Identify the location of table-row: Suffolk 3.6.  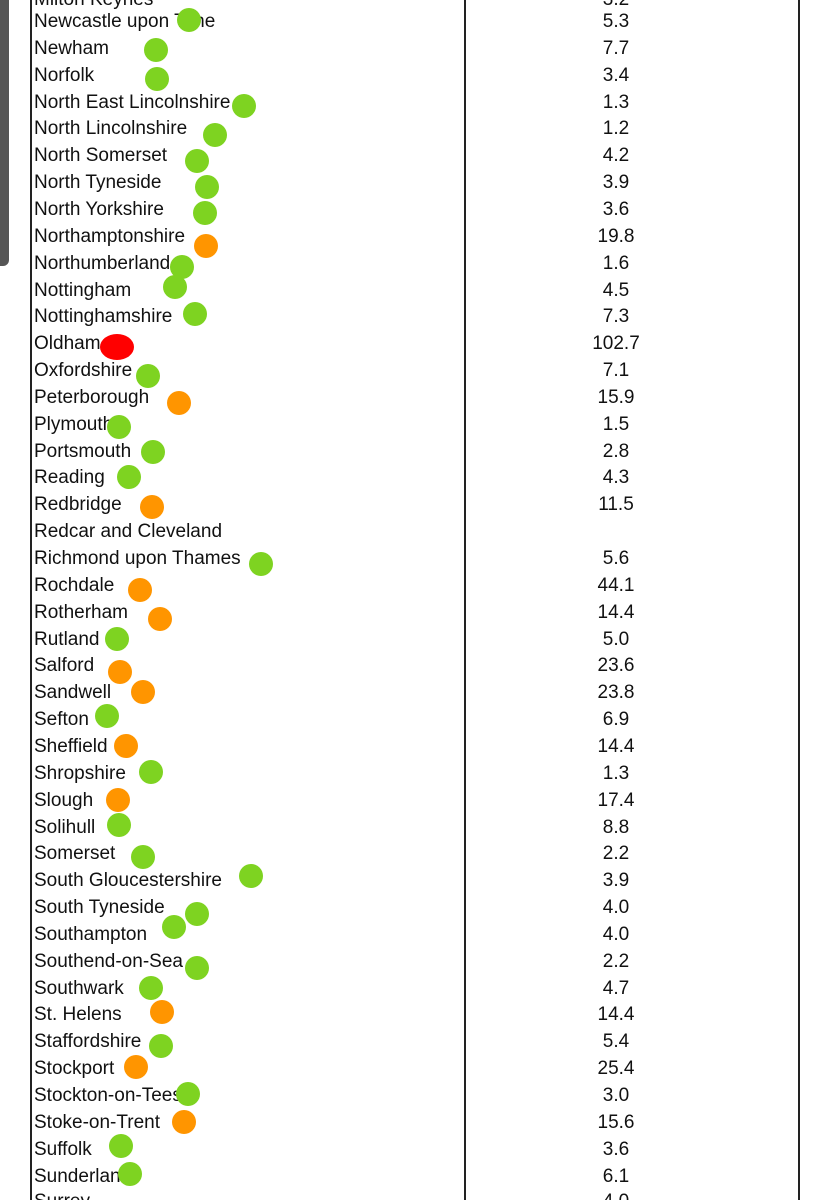
(415, 1148).